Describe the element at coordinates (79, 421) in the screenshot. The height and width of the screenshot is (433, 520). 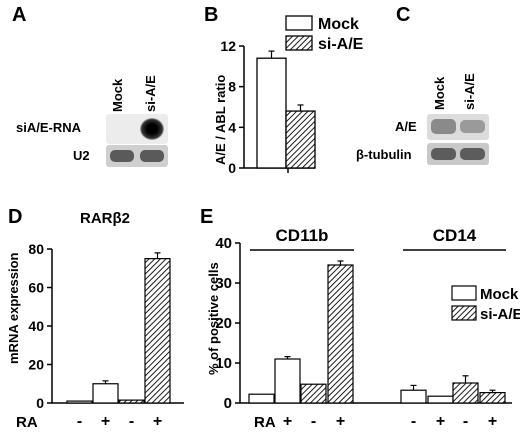
I see `chart-d-ra-mark-0: -` at that location.